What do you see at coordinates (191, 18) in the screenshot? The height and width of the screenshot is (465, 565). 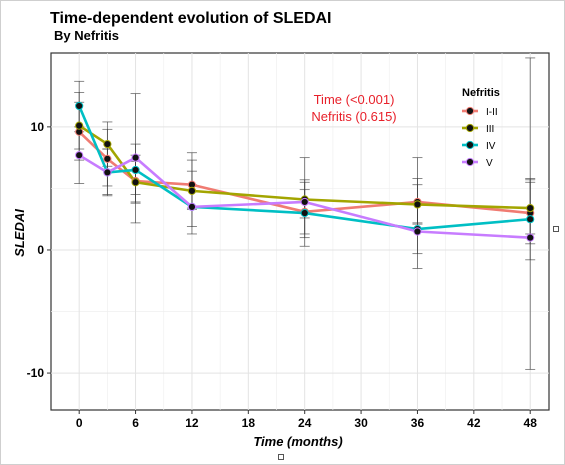 I see `chart-title: Time-dependent evolution of SLEDAI` at bounding box center [191, 18].